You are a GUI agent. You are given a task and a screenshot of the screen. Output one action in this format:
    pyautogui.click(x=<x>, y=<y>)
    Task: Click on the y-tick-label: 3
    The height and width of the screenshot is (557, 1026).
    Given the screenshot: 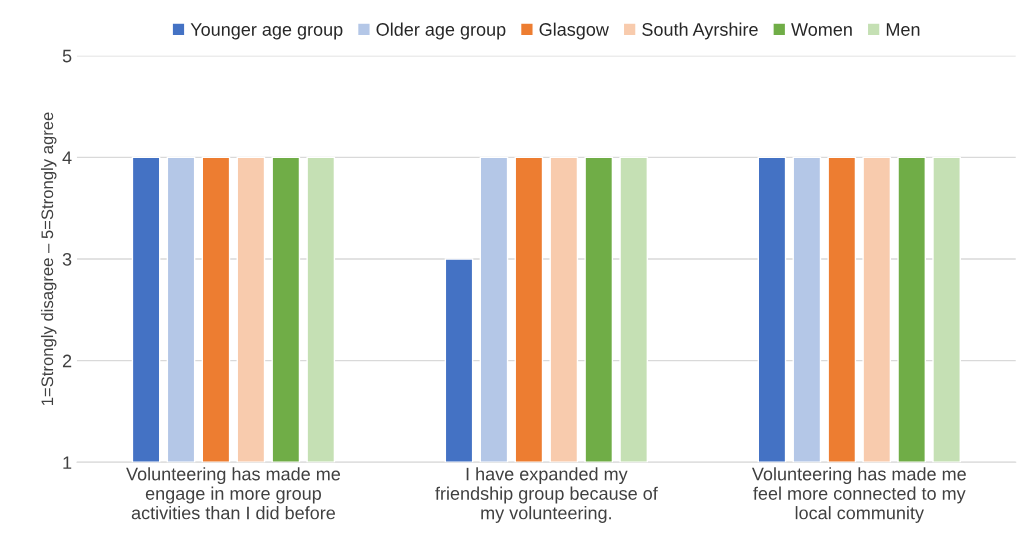 What is the action you would take?
    pyautogui.click(x=67, y=259)
    